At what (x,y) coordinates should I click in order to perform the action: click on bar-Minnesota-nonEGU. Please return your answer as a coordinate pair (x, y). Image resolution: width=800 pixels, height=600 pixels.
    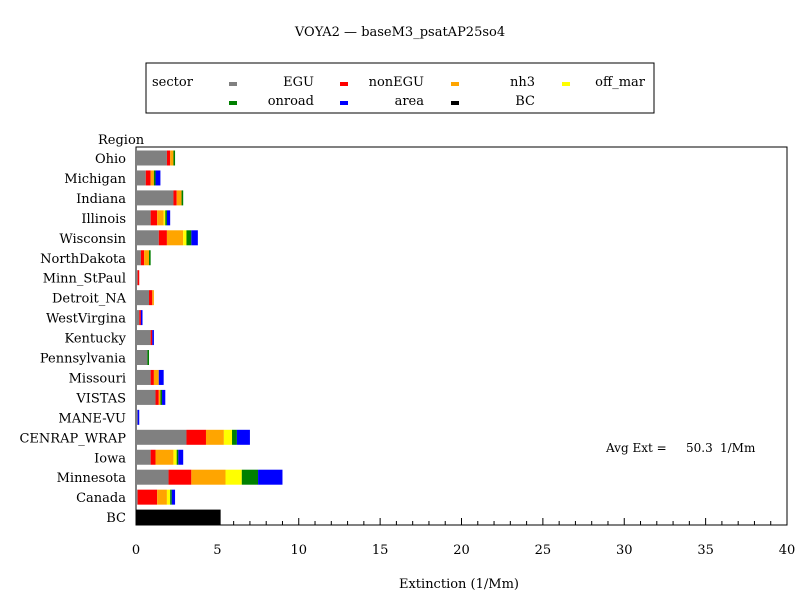
    Looking at the image, I should click on (180, 477).